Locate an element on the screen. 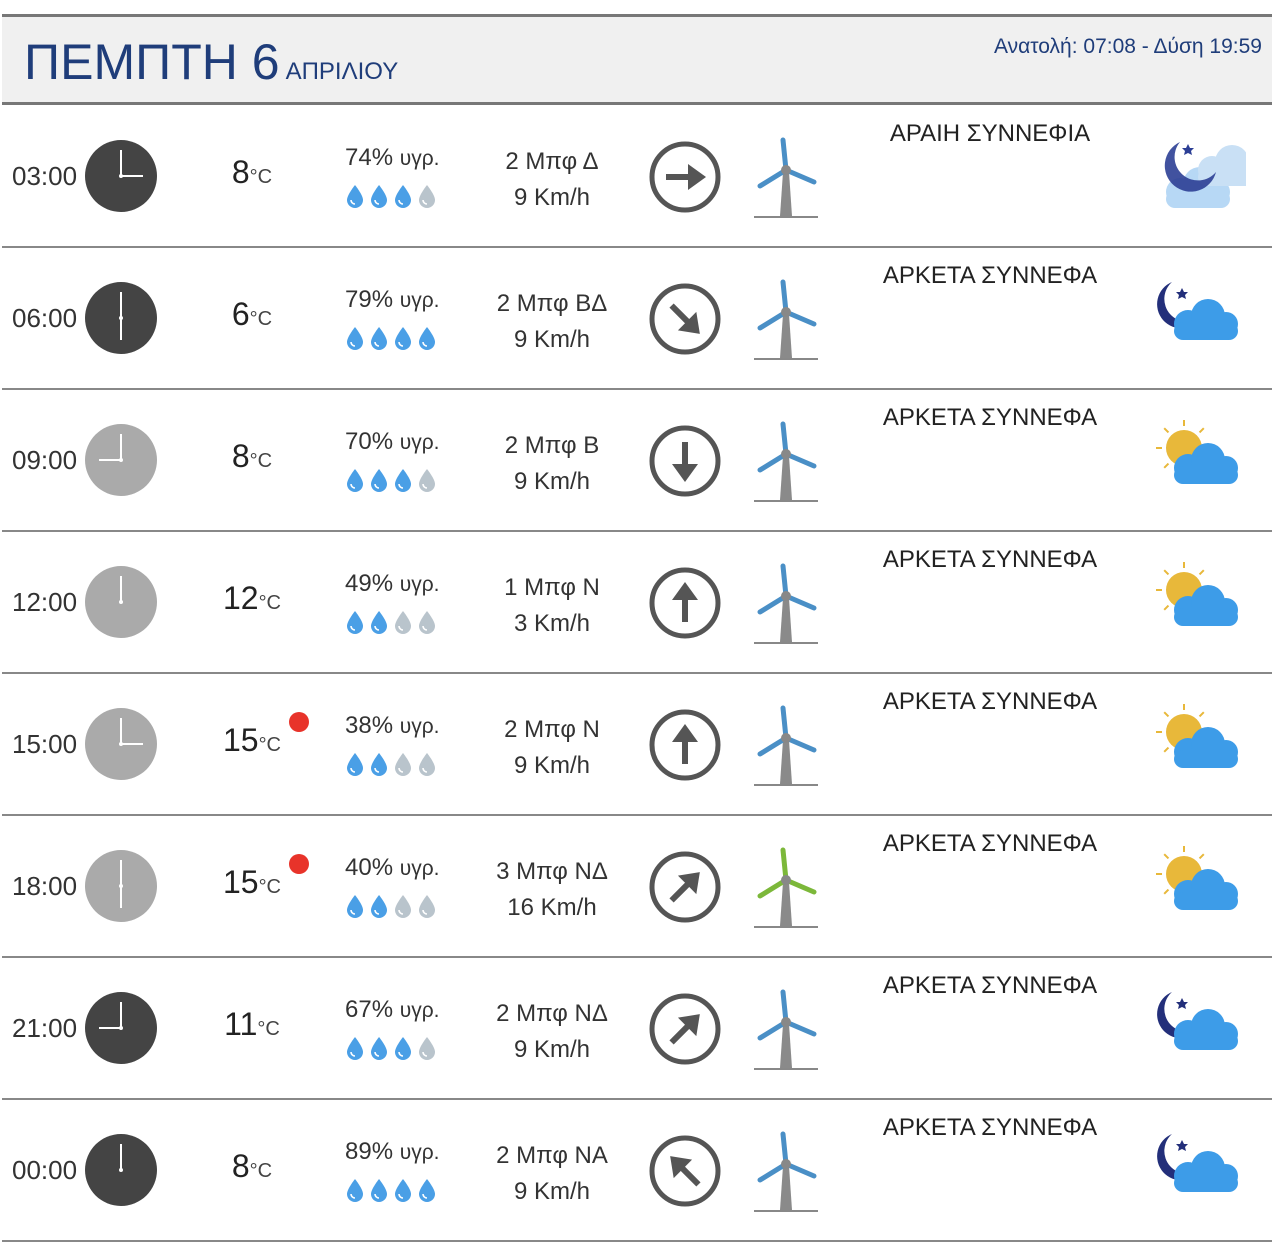 The height and width of the screenshot is (1242, 1278). temperature: 11°C is located at coordinates (252, 1024).